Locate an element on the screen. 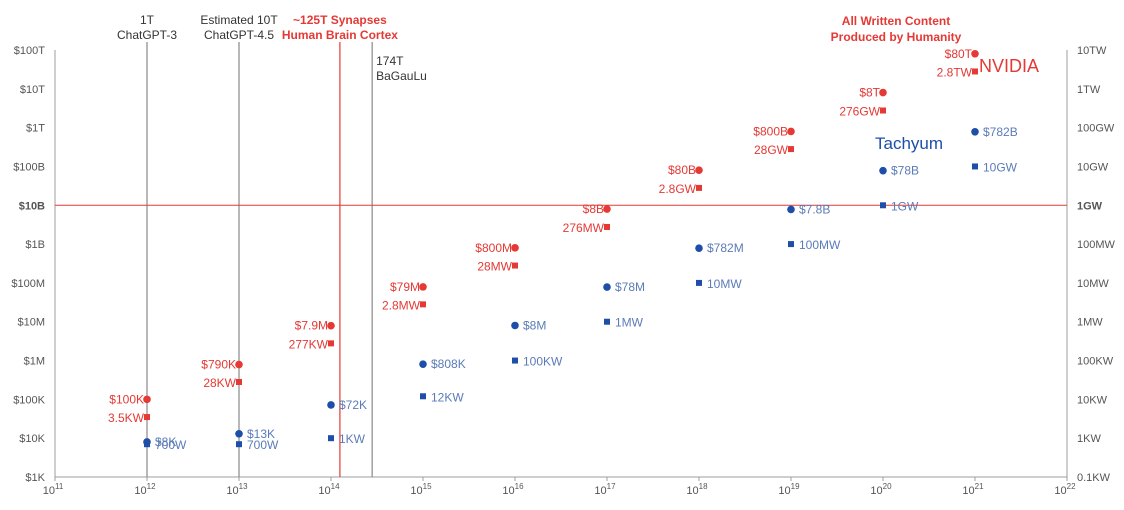  top-right-note-line: Produced by Humanity is located at coordinates (896, 37).